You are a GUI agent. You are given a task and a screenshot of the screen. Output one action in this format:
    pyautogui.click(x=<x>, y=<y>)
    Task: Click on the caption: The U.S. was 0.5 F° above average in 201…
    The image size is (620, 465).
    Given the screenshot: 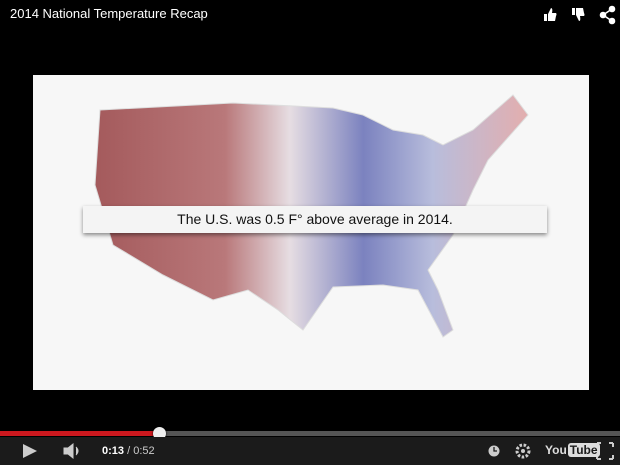 What is the action you would take?
    pyautogui.click(x=315, y=219)
    